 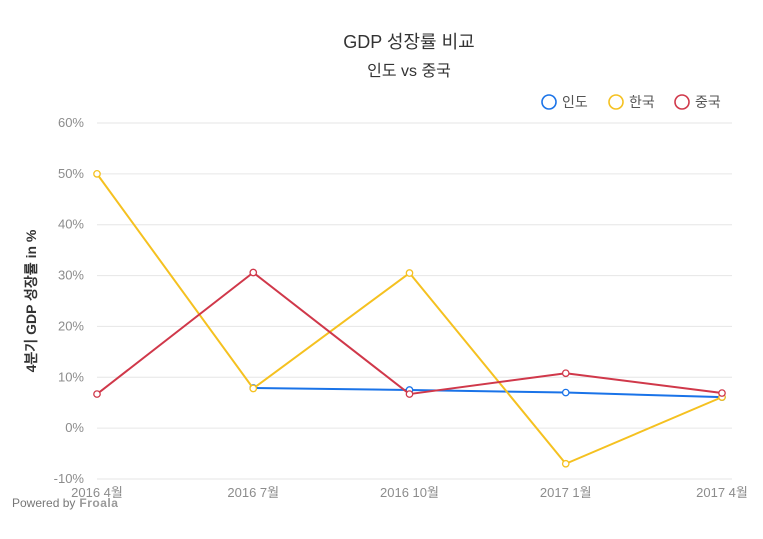 I want to click on x-tick-label: 2016 7월, so click(x=253, y=492).